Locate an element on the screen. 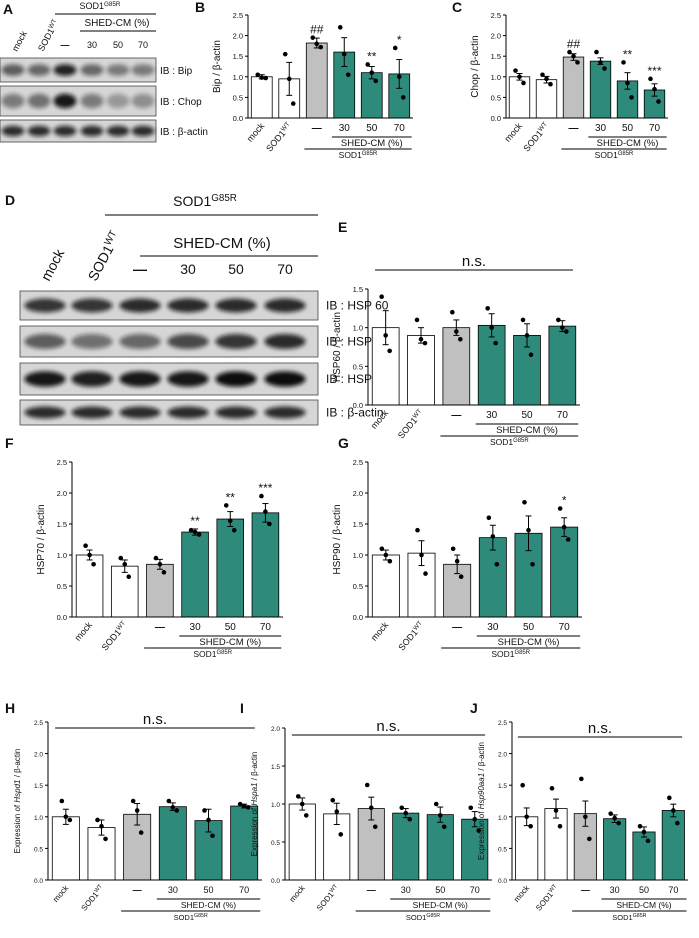 The width and height of the screenshot is (699, 938). y-tick-label: 2.5 is located at coordinates (62, 462).